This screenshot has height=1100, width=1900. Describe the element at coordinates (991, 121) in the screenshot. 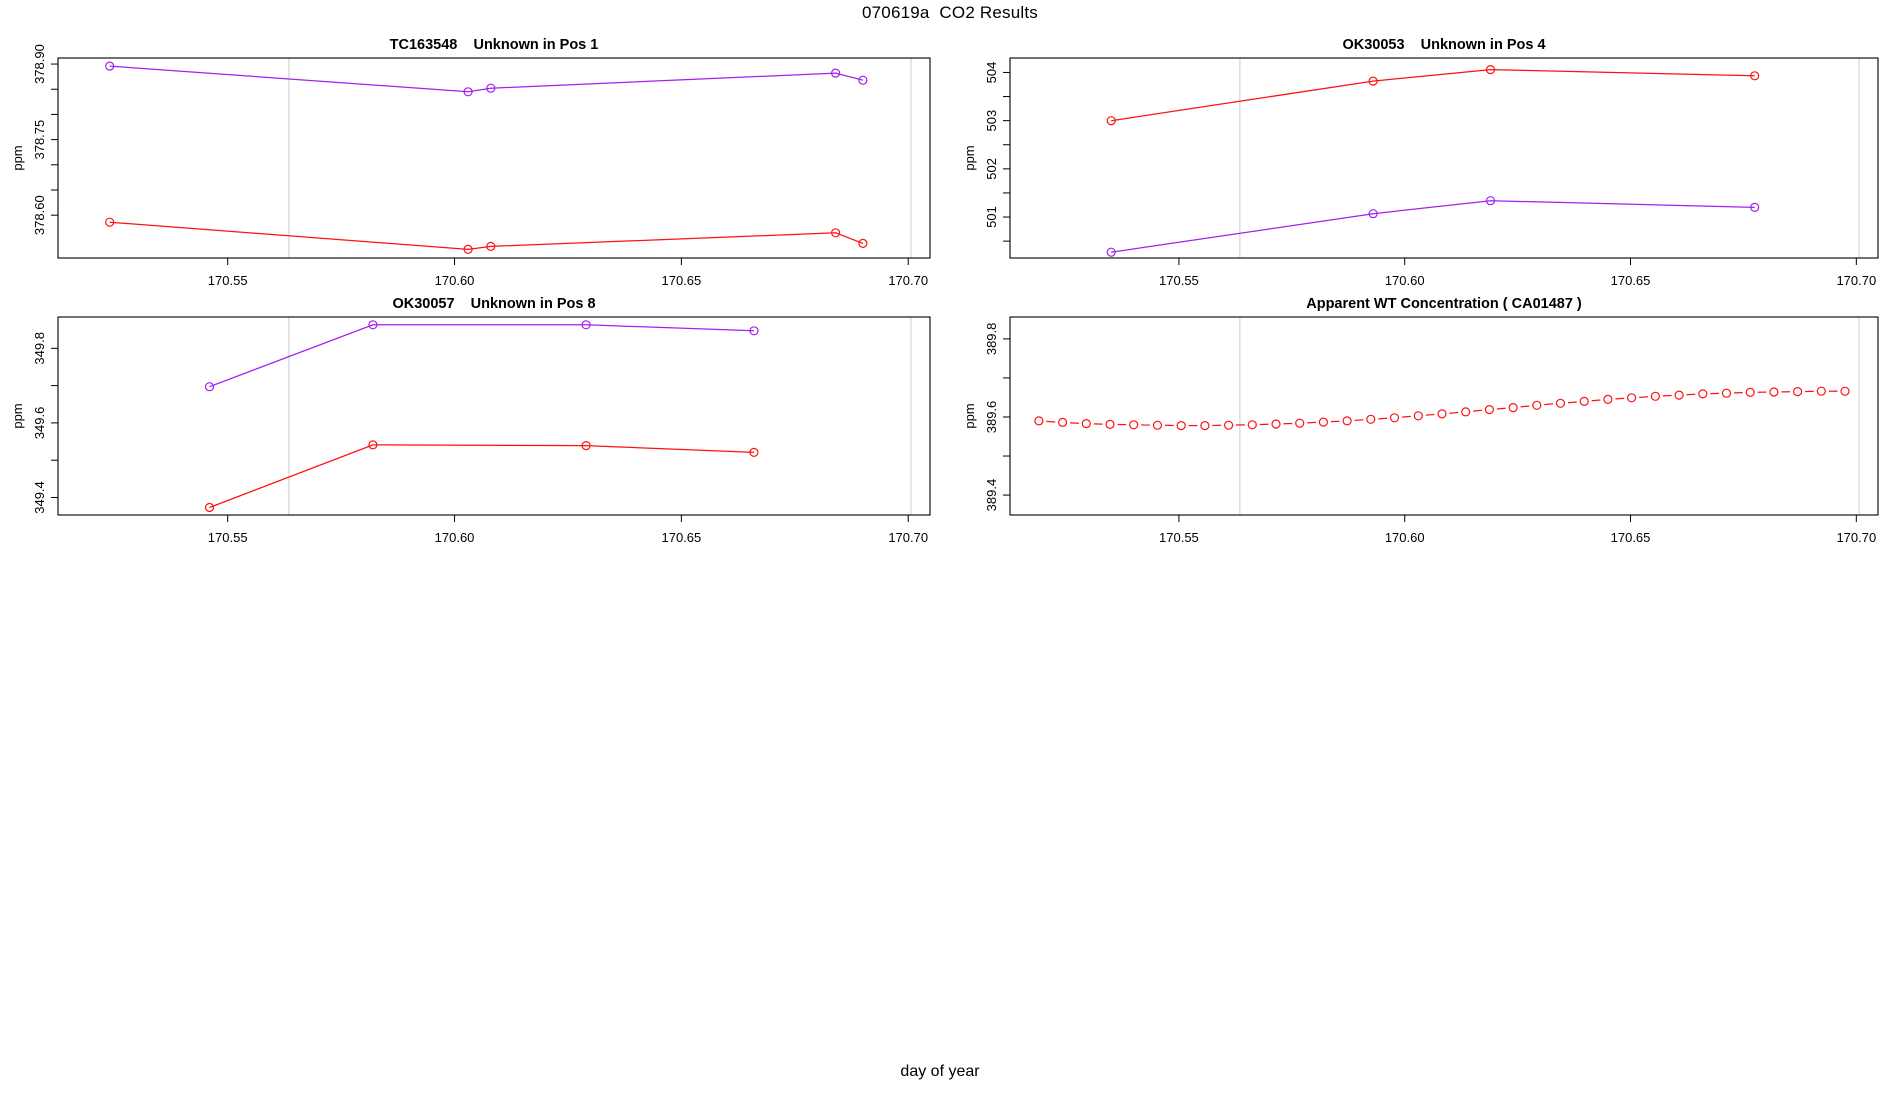

I see `y-tick-label: 503` at that location.